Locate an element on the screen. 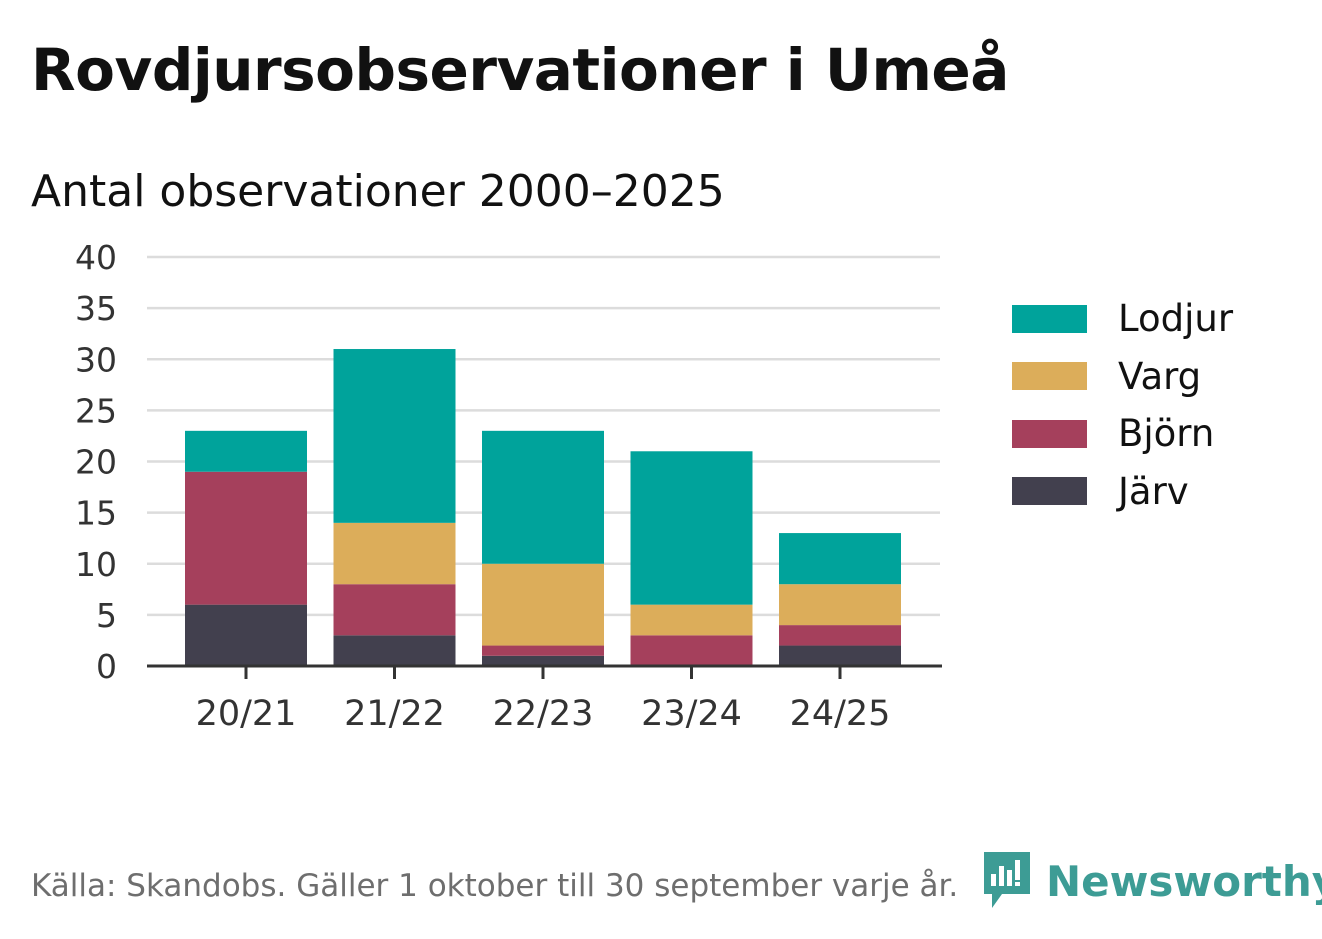  y-tick-label: 20 is located at coordinates (96, 462).